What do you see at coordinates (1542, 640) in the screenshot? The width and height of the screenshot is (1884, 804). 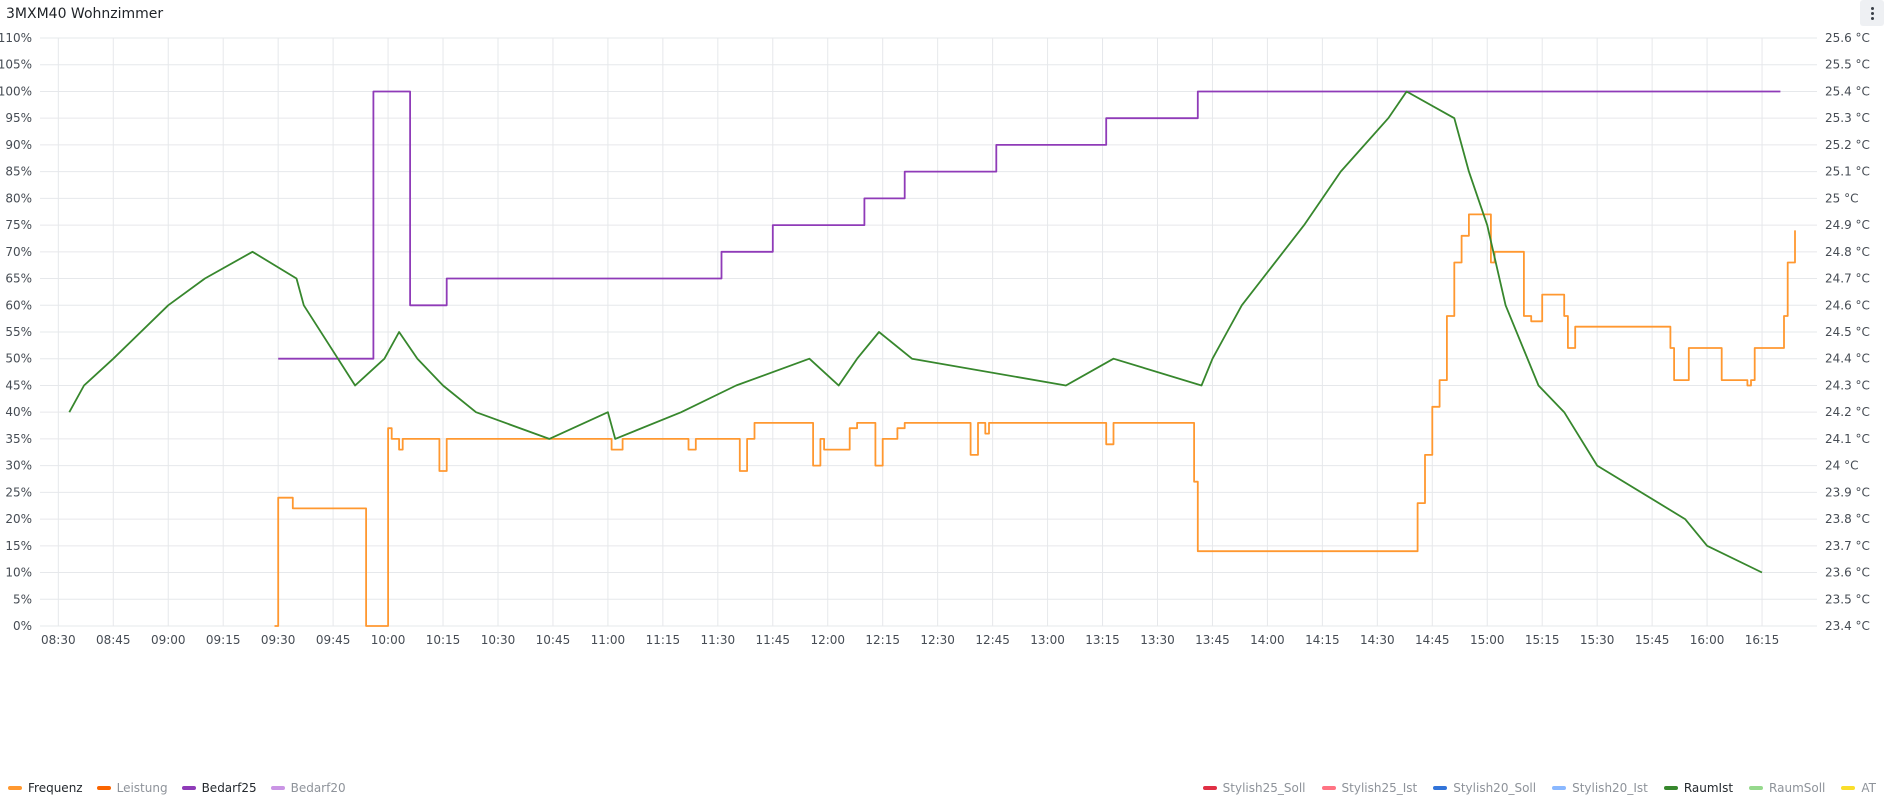 I see `x-tick-label: 15:15` at bounding box center [1542, 640].